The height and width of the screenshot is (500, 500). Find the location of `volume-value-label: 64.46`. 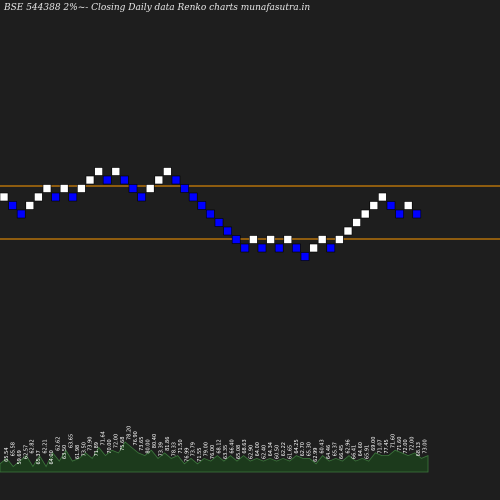

volume-value-label: 64.46 is located at coordinates (329, 452).